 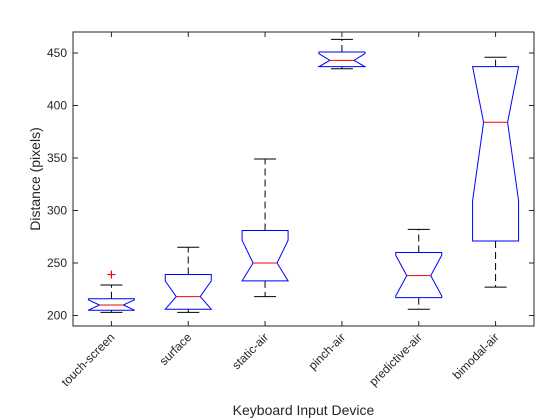 I want to click on y-tick-label: 200, so click(x=57, y=316).